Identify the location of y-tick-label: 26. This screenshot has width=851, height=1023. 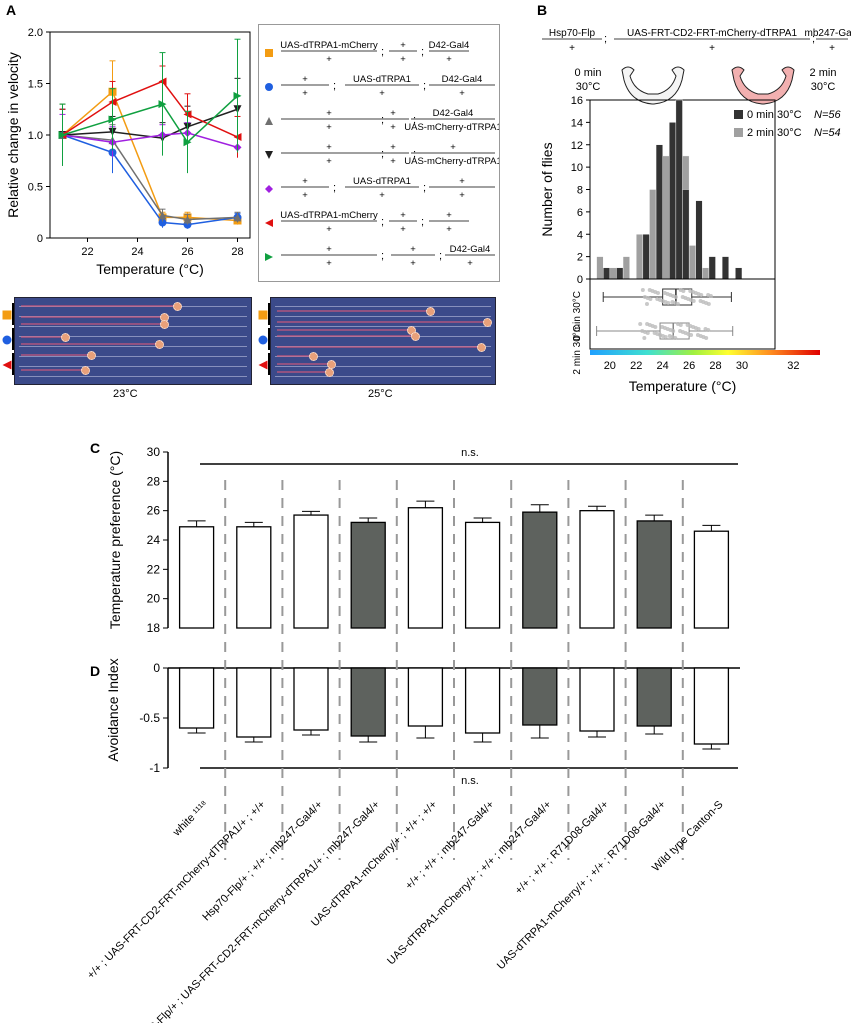
(154, 511).